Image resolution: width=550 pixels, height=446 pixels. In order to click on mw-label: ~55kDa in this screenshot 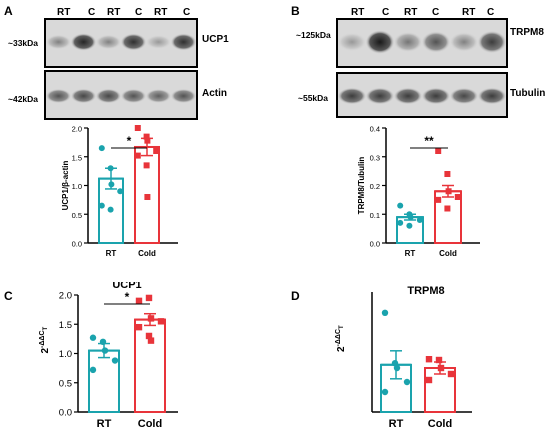, I will do `click(313, 98)`.